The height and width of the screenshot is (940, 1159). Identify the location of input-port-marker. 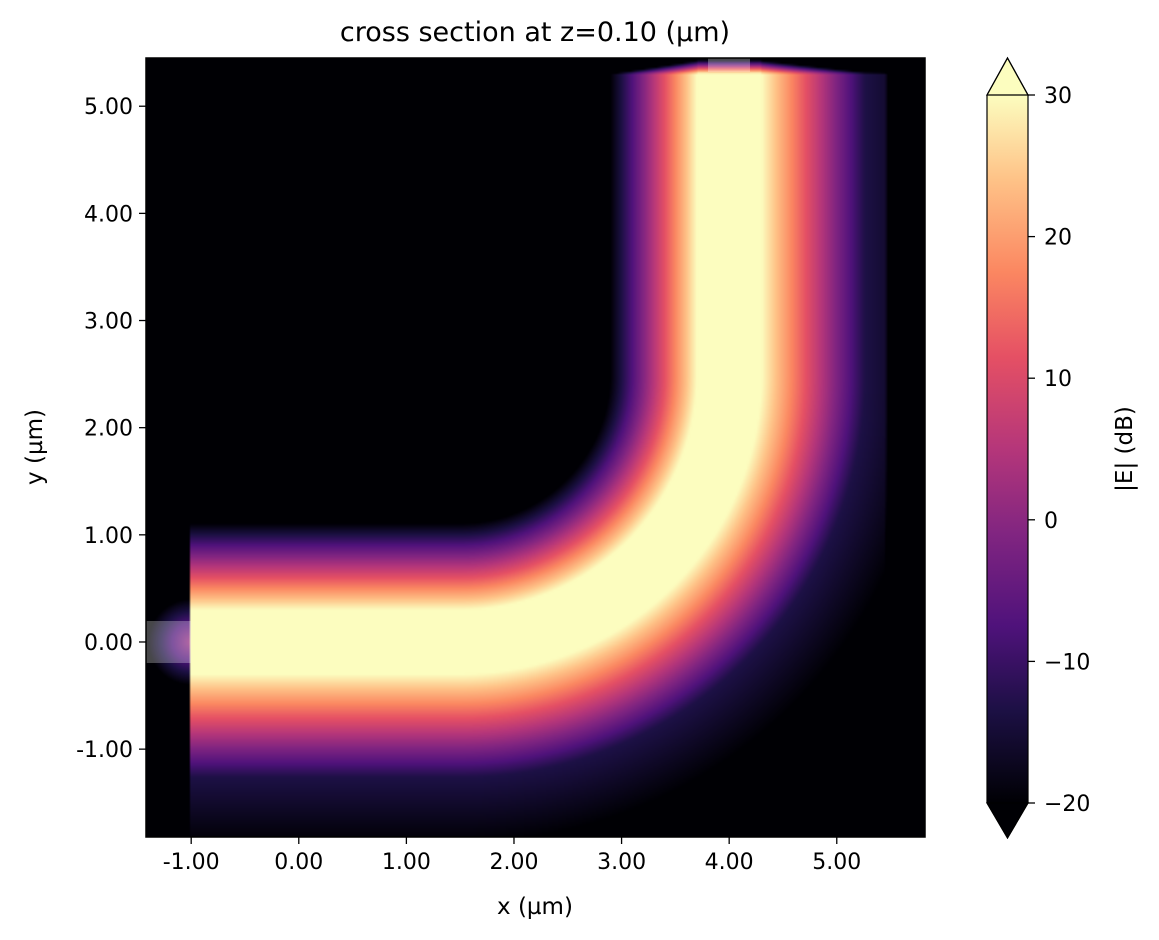
(168, 642).